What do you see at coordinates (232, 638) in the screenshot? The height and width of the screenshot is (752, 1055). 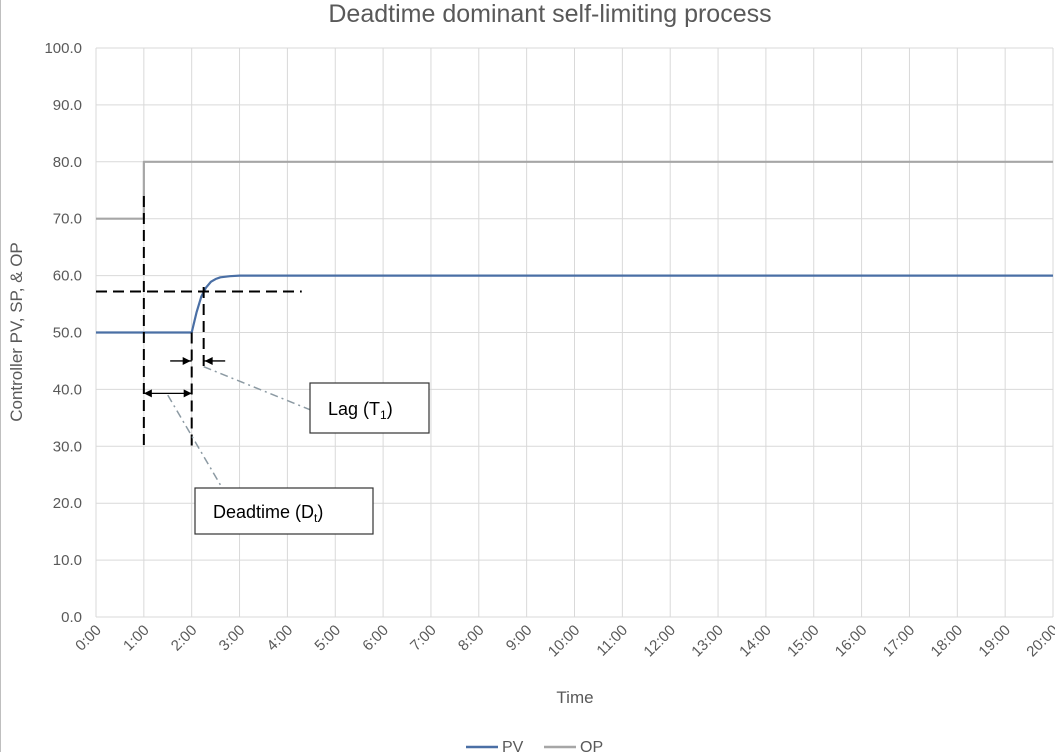 I see `x-tick-label: 3:00` at bounding box center [232, 638].